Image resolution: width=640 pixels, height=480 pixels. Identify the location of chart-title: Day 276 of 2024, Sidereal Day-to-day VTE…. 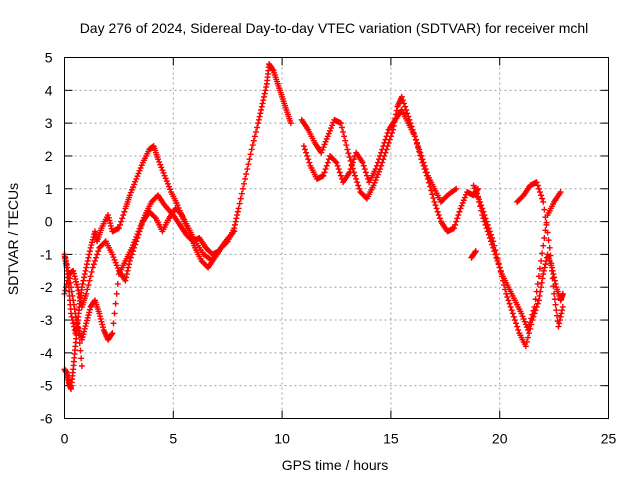
(334, 28).